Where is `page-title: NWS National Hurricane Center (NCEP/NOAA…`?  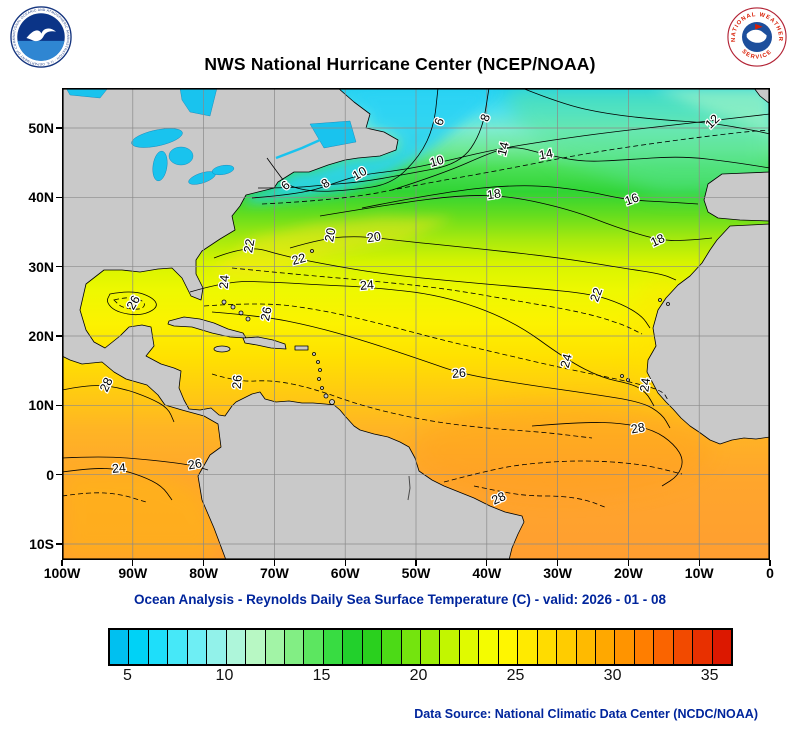 page-title: NWS National Hurricane Center (NCEP/NOAA… is located at coordinates (400, 64).